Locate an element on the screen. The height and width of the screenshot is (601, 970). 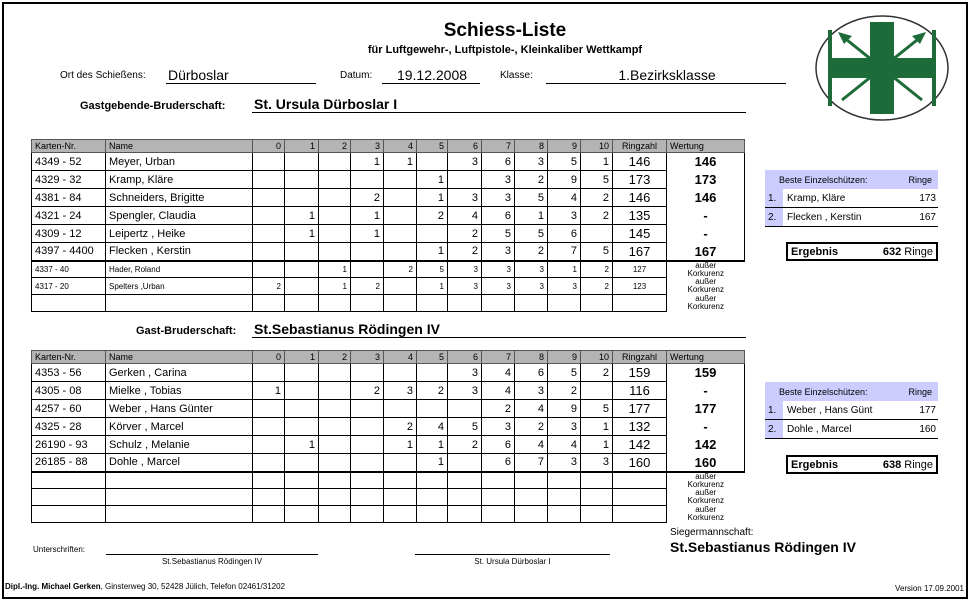
column-header: Wertung is located at coordinates (705, 146).